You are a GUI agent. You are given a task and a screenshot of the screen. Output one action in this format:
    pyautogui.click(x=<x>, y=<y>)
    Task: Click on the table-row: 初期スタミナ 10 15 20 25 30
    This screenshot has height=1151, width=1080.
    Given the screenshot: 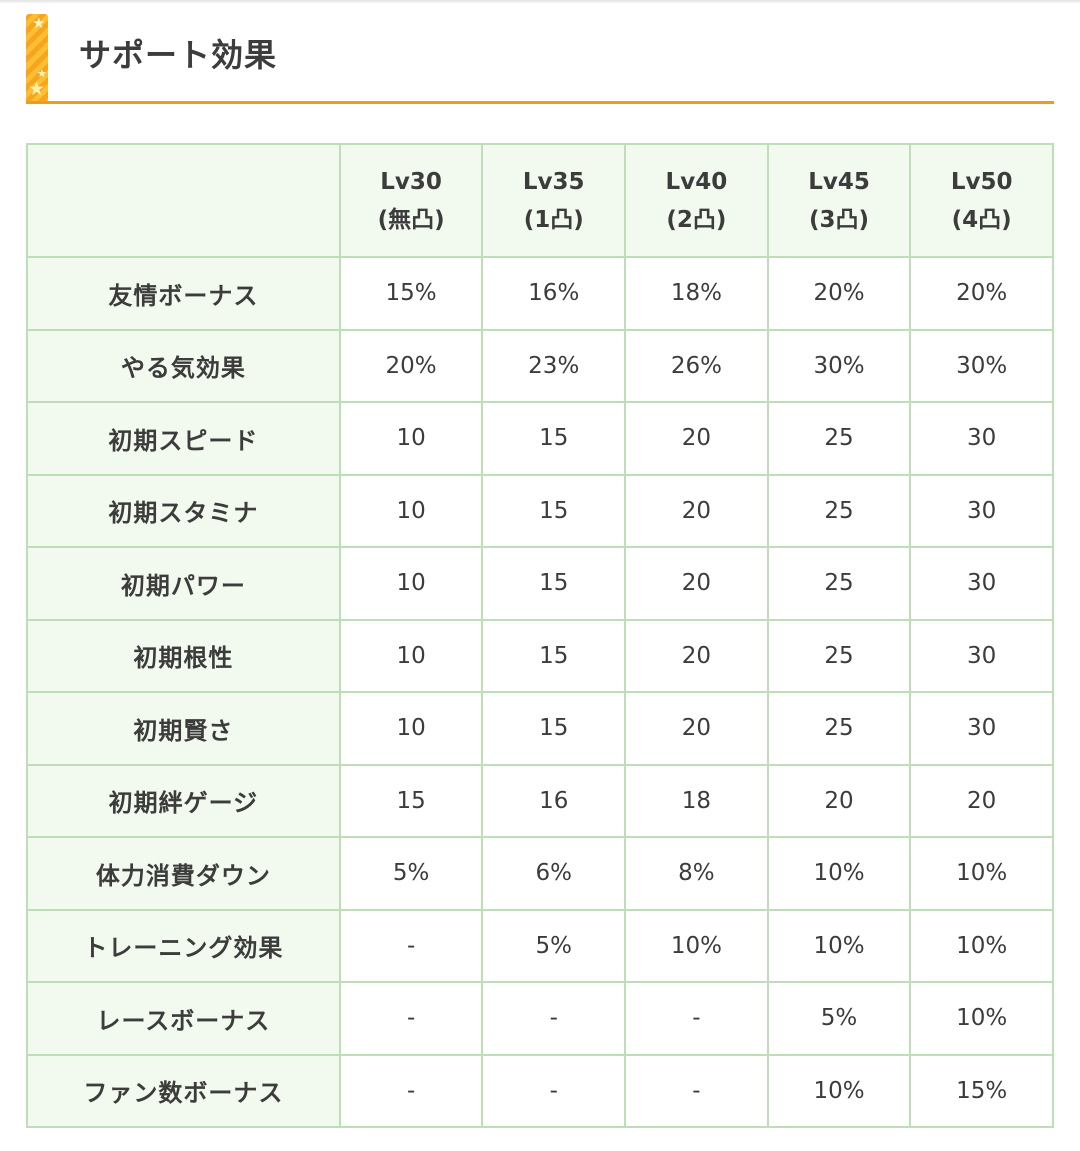 What is the action you would take?
    pyautogui.click(x=540, y=510)
    